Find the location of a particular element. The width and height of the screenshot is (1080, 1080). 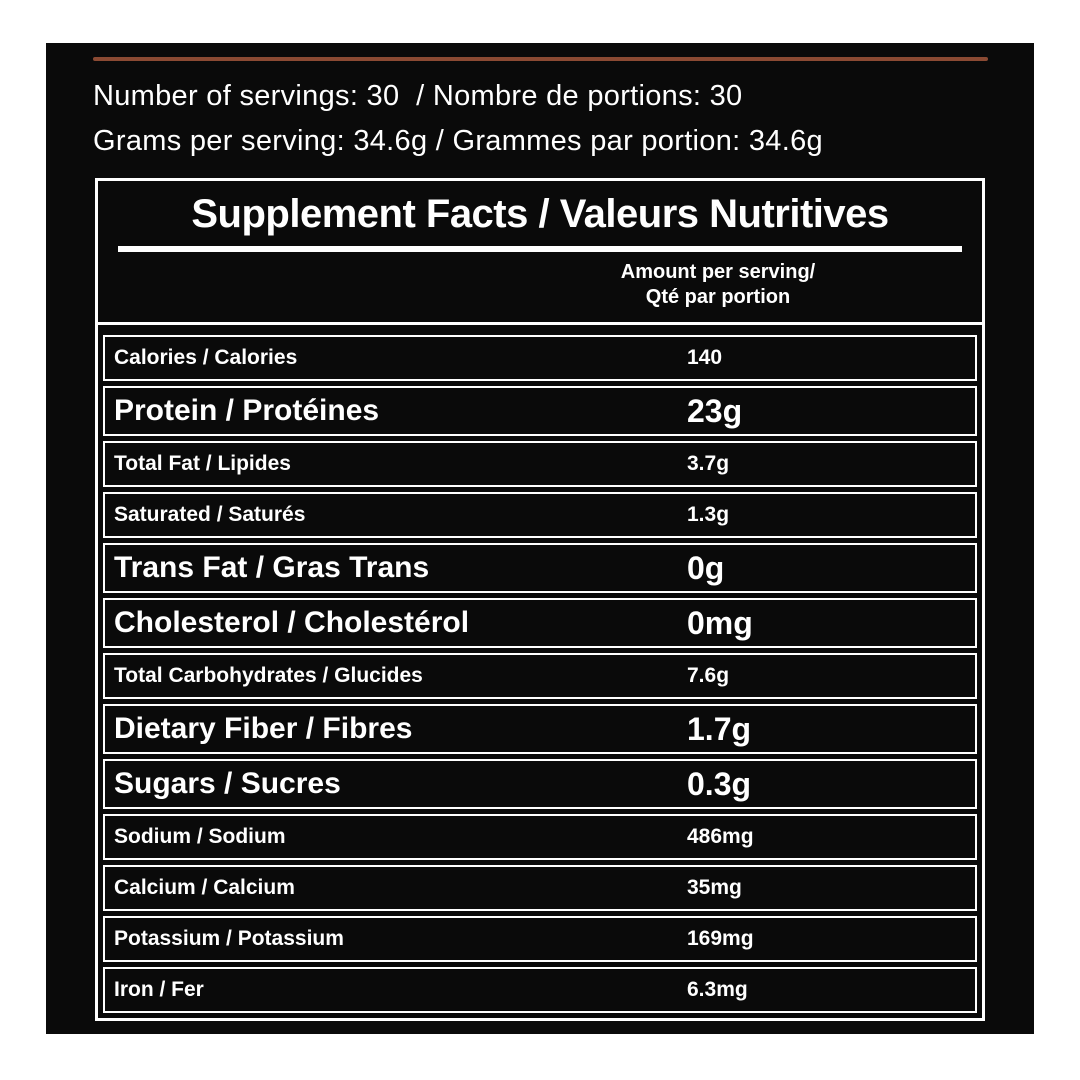

facts-row: Sodium / Sodium 486mg is located at coordinates (540, 837).